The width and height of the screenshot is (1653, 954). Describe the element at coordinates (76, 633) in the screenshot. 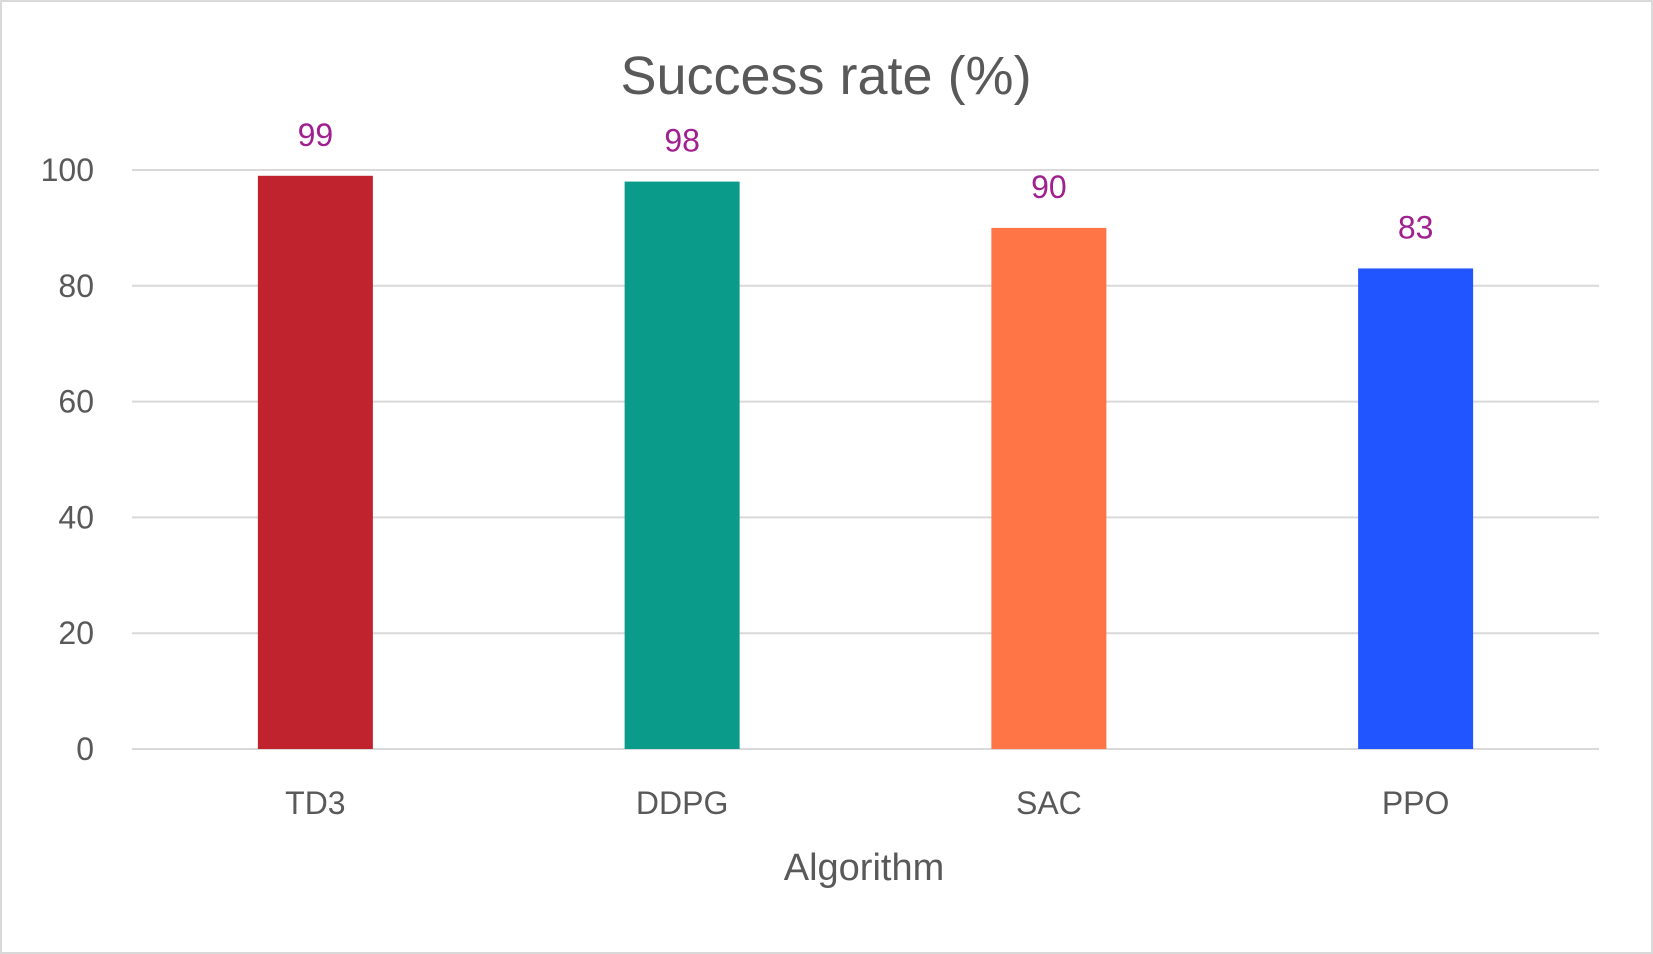

I see `y-tick-label-20: 20` at that location.